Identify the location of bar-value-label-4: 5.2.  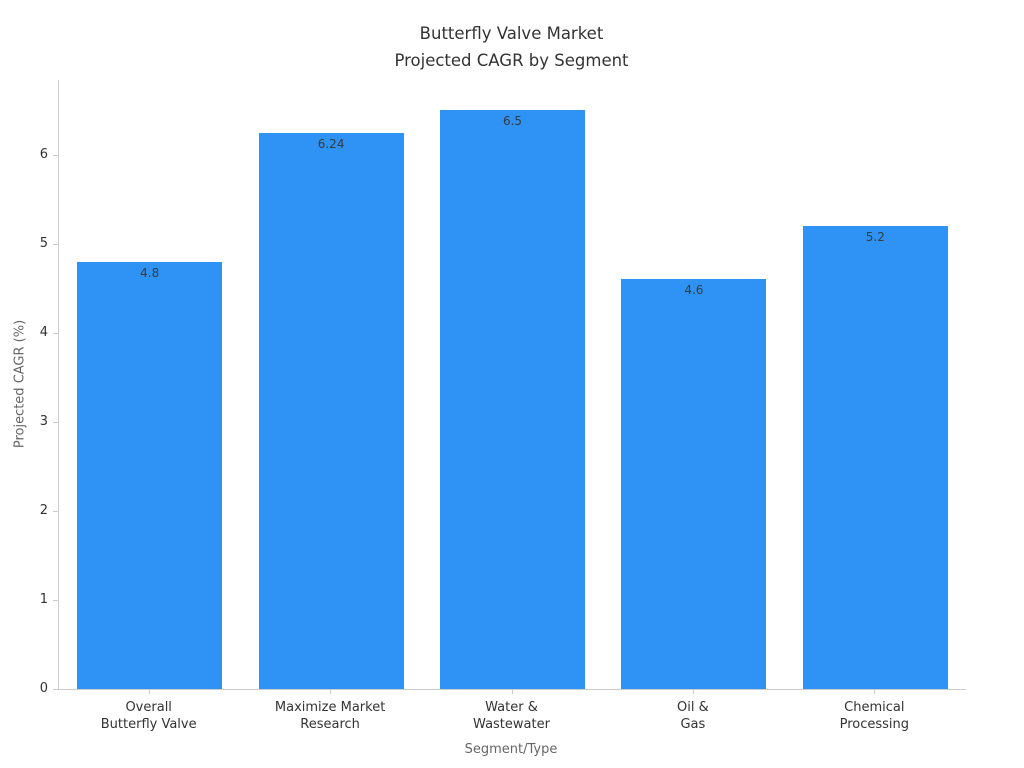
(875, 237).